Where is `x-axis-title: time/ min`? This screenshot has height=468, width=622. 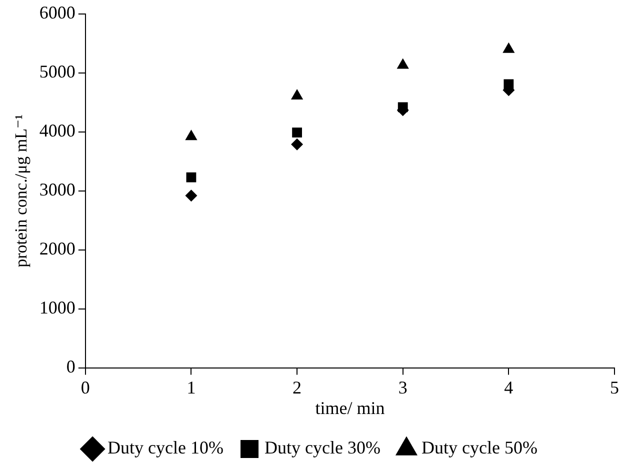
x-axis-title: time/ min is located at coordinates (350, 408).